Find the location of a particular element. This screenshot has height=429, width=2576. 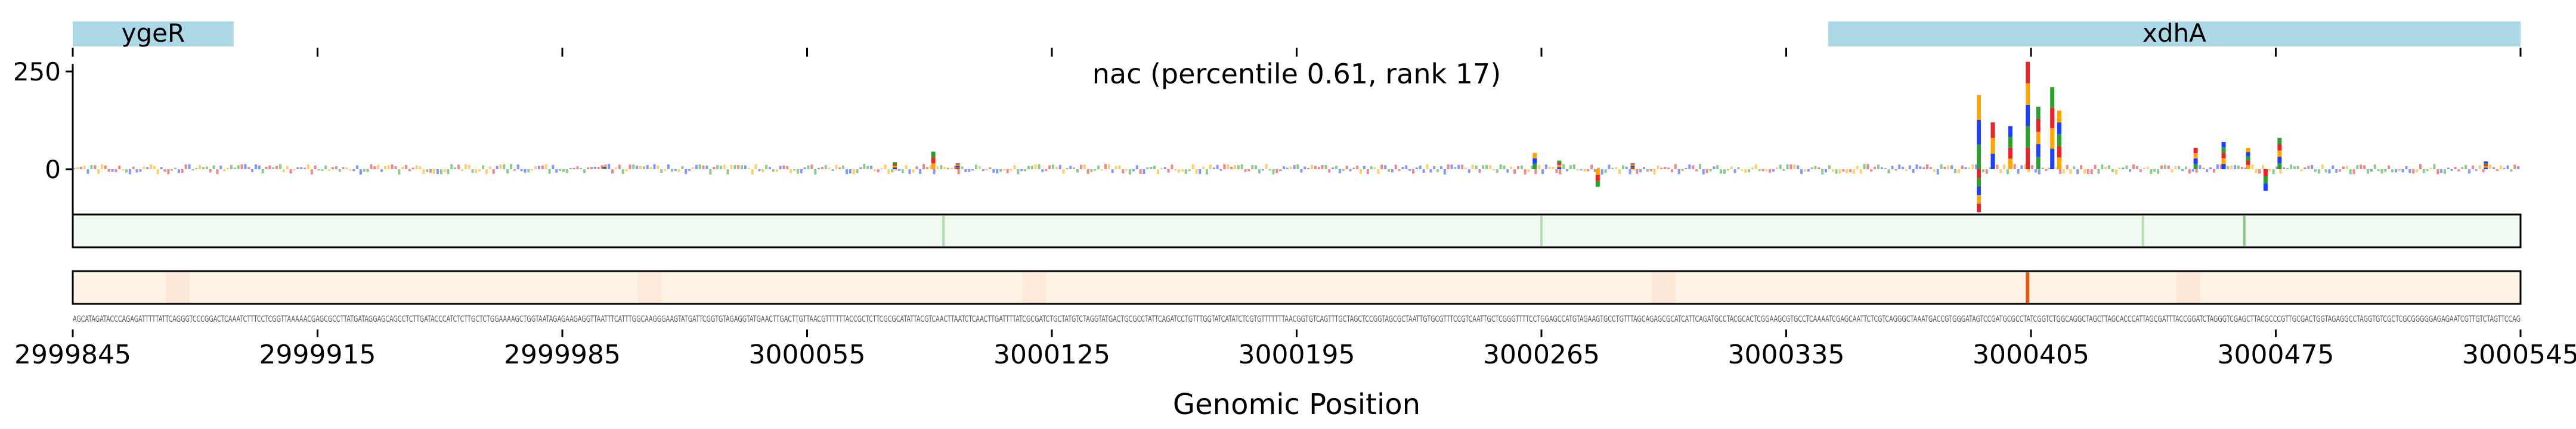

green-heatmap-track is located at coordinates (1297, 230).